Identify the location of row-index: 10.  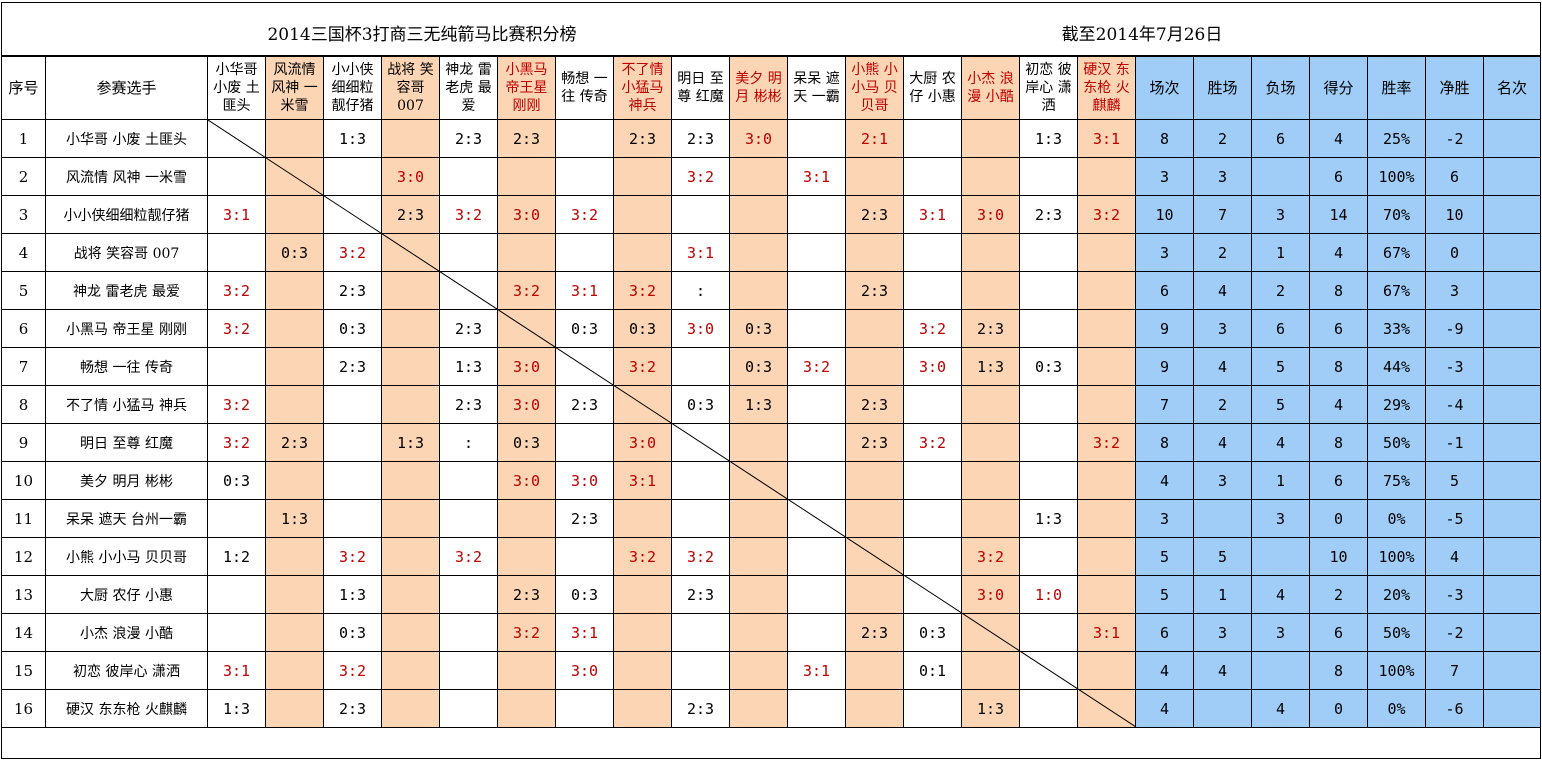
(23, 480).